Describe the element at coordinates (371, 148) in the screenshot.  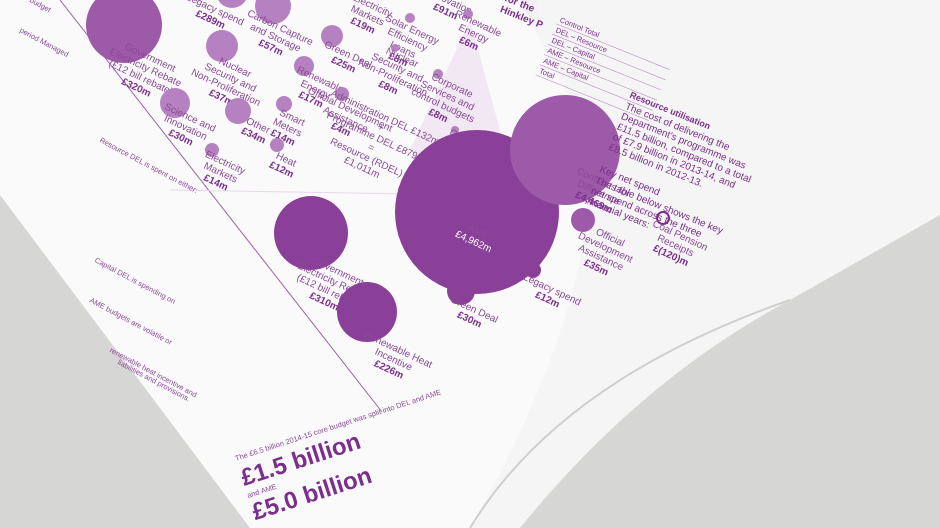
I see `equation-line: =` at that location.